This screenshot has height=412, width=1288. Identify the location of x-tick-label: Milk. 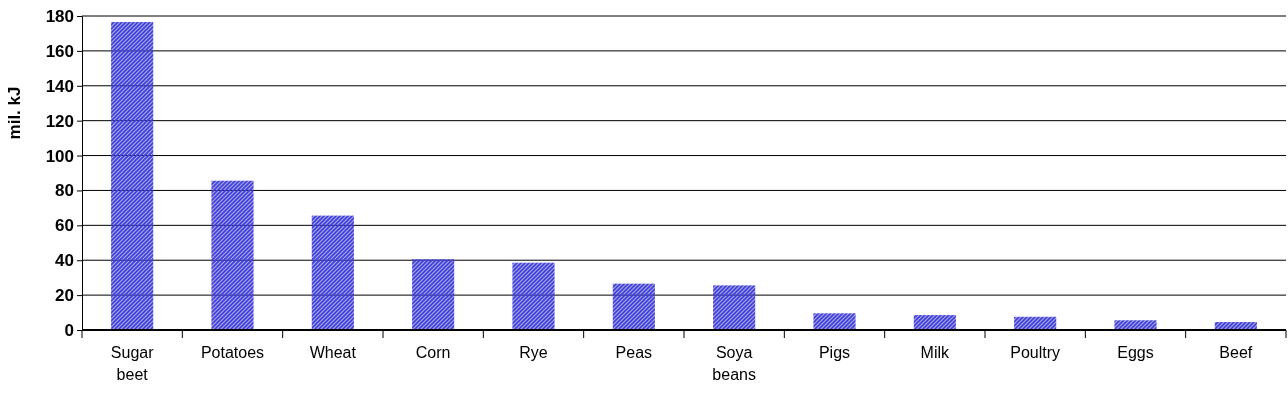
(935, 352).